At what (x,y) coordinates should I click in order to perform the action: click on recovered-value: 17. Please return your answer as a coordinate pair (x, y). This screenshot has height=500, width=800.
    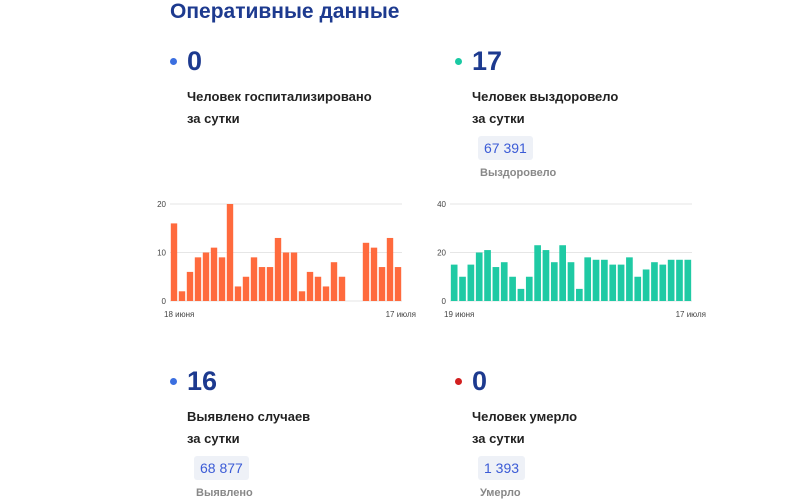
    Looking at the image, I should click on (487, 61).